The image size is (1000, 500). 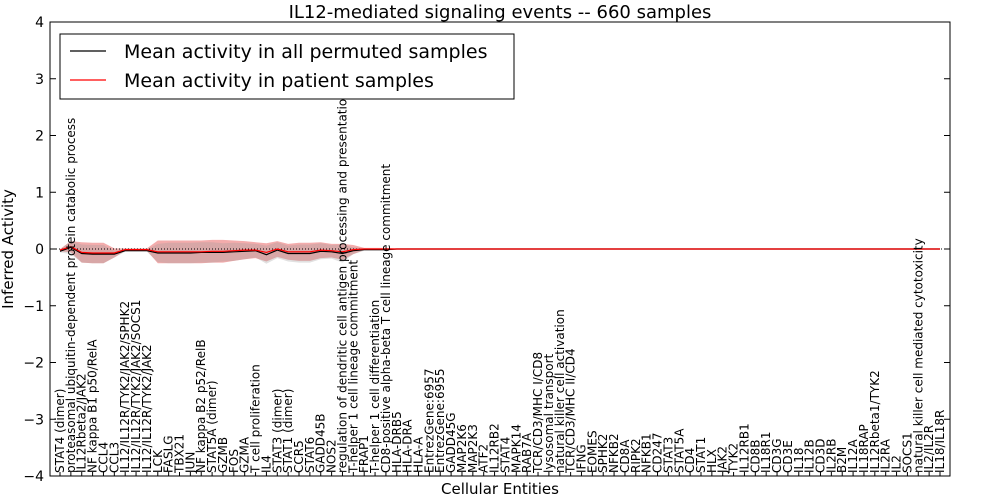 I want to click on category-label: IL18R1, so click(x=766, y=452).